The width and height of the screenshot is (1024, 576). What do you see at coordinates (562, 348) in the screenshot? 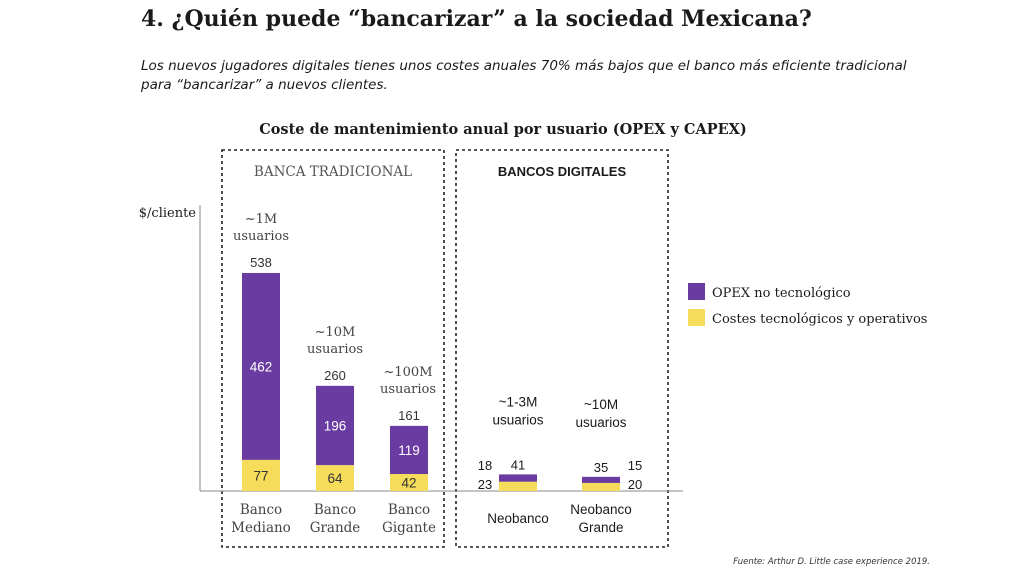
I see `group-box` at bounding box center [562, 348].